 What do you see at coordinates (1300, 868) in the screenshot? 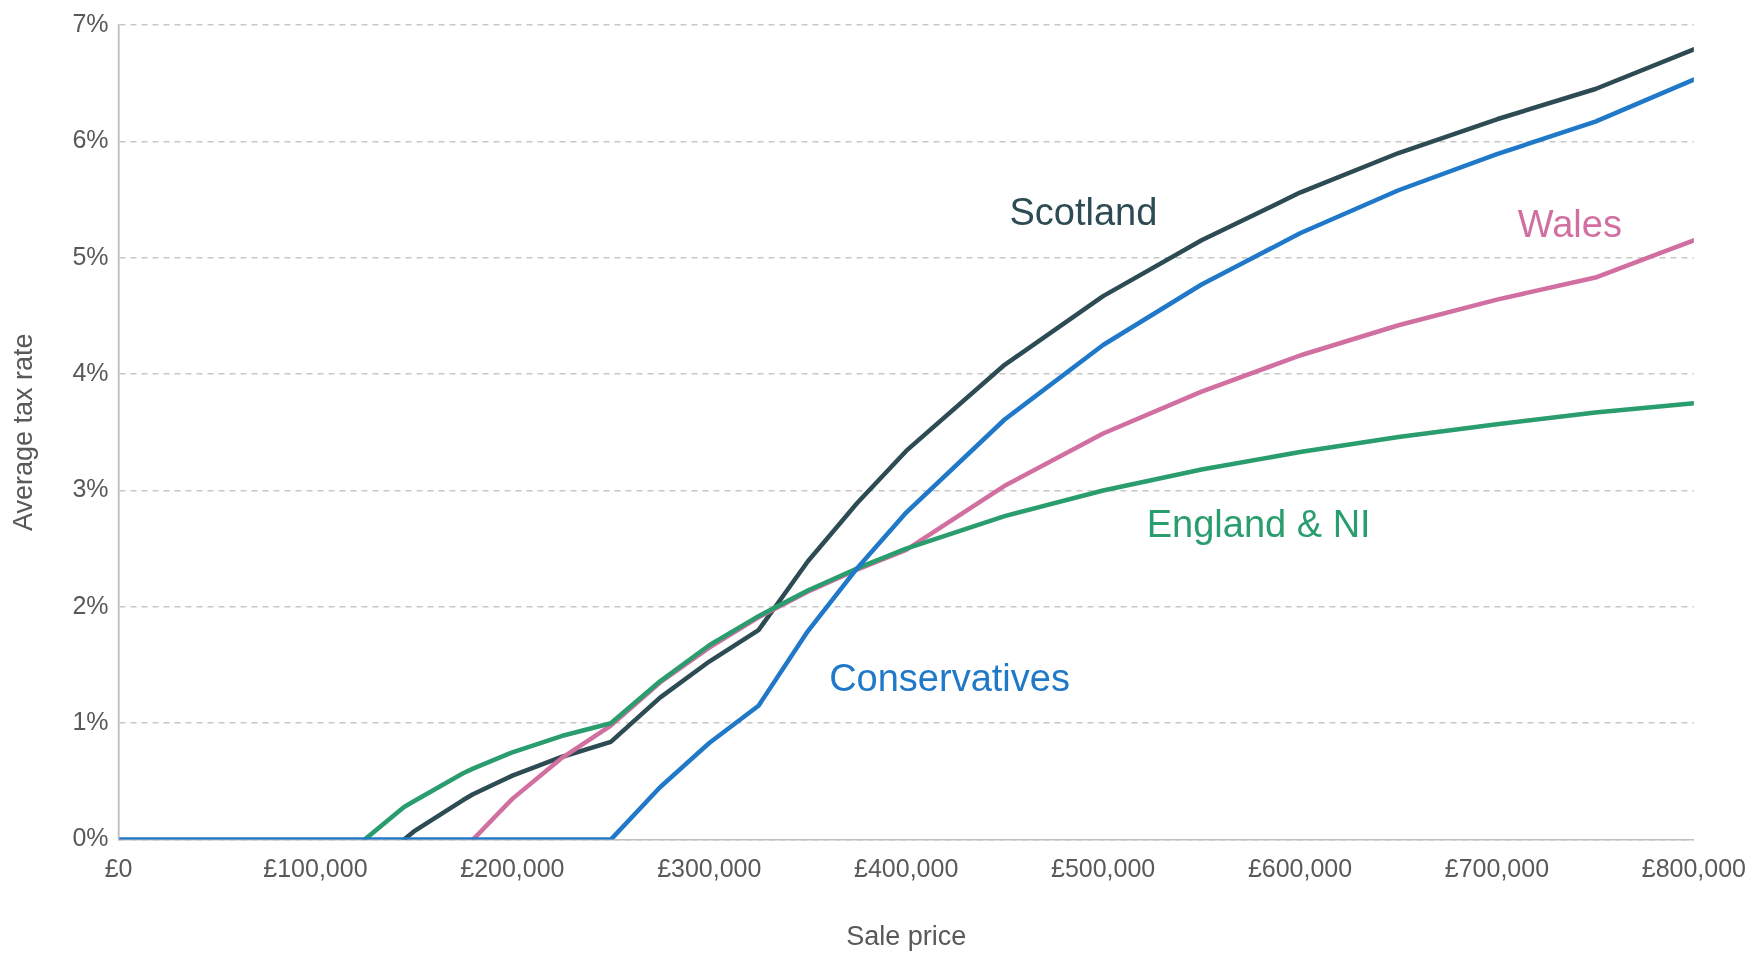
I see `x-tick-label: £600,000` at bounding box center [1300, 868].